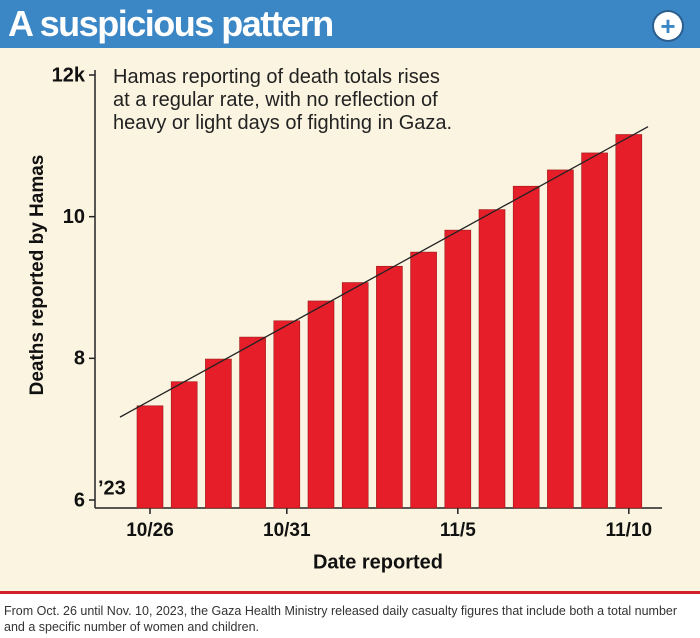 This screenshot has height=638, width=700. What do you see at coordinates (629, 530) in the screenshot?
I see `x-tick-label: 11/10` at bounding box center [629, 530].